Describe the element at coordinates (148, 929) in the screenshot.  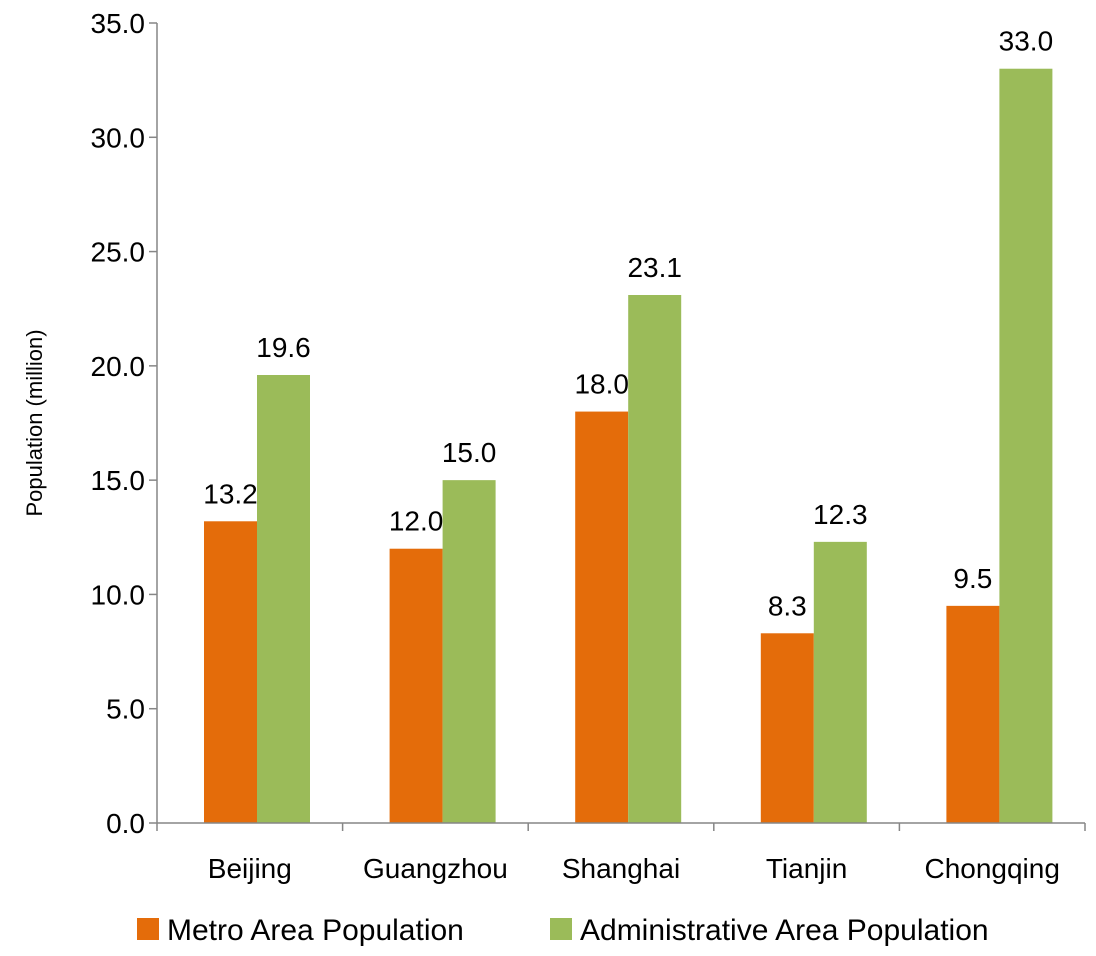
I see `legend-swatch-metro` at that location.